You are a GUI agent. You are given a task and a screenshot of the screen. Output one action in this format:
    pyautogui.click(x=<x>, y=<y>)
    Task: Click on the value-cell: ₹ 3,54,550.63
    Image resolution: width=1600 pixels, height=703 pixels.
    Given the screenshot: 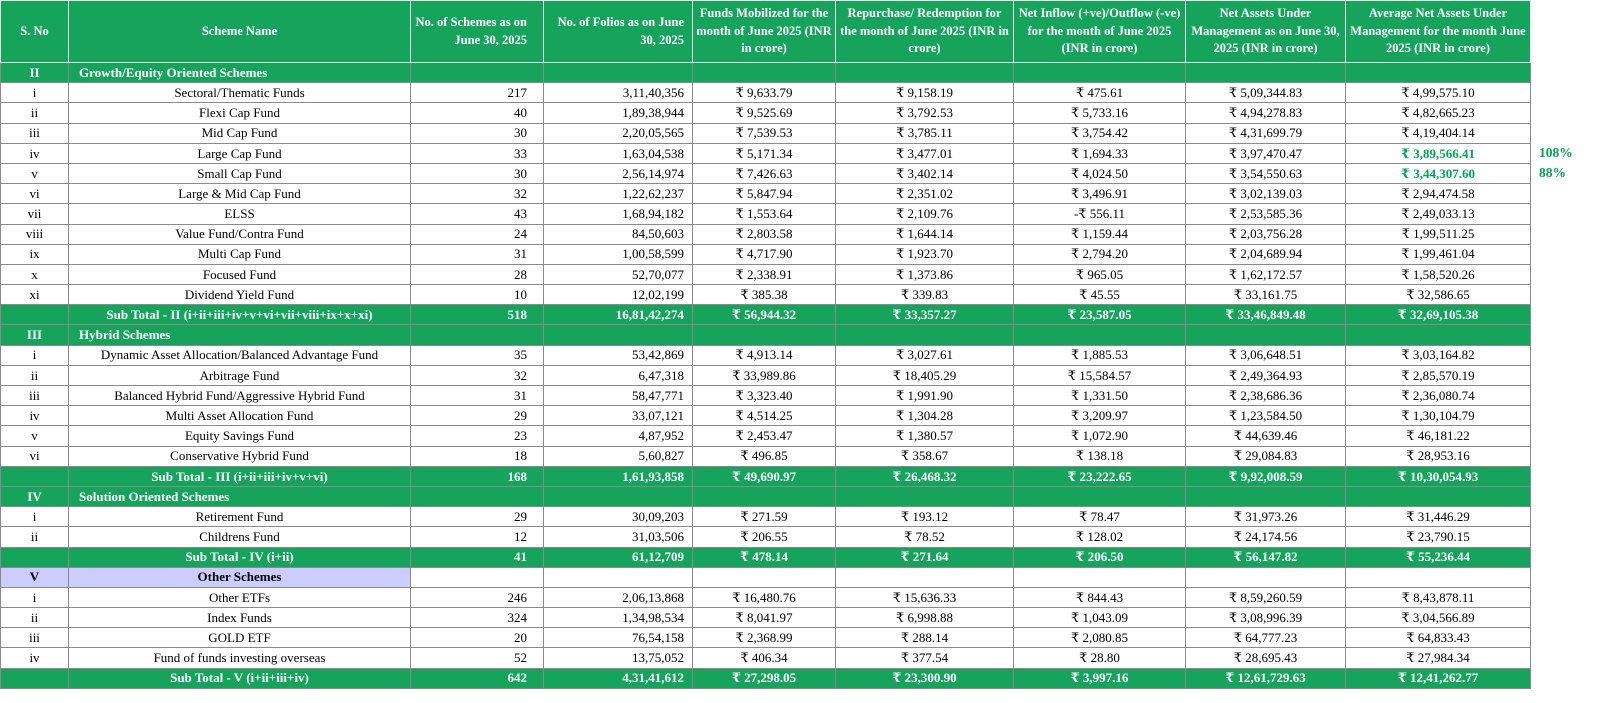 What is the action you would take?
    pyautogui.click(x=1265, y=173)
    